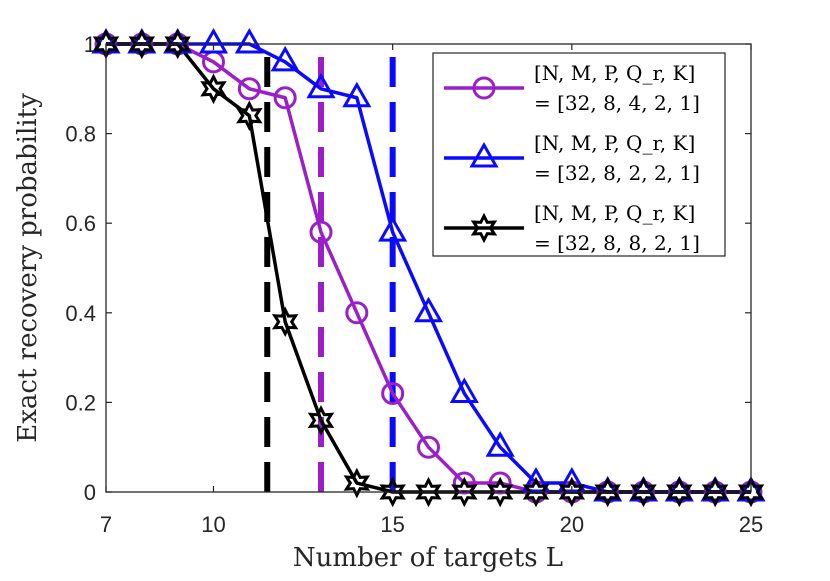 This screenshot has width=830, height=581. What do you see at coordinates (617, 103) in the screenshot?
I see `legend-entry-line2: = [32, 8, 4, 2, 1]` at bounding box center [617, 103].